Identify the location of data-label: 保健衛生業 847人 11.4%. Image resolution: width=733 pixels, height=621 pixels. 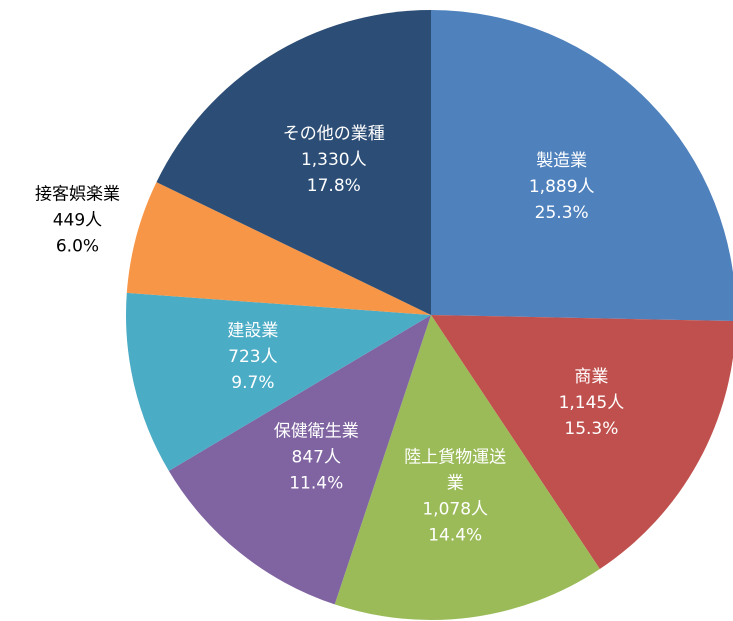
(316, 458).